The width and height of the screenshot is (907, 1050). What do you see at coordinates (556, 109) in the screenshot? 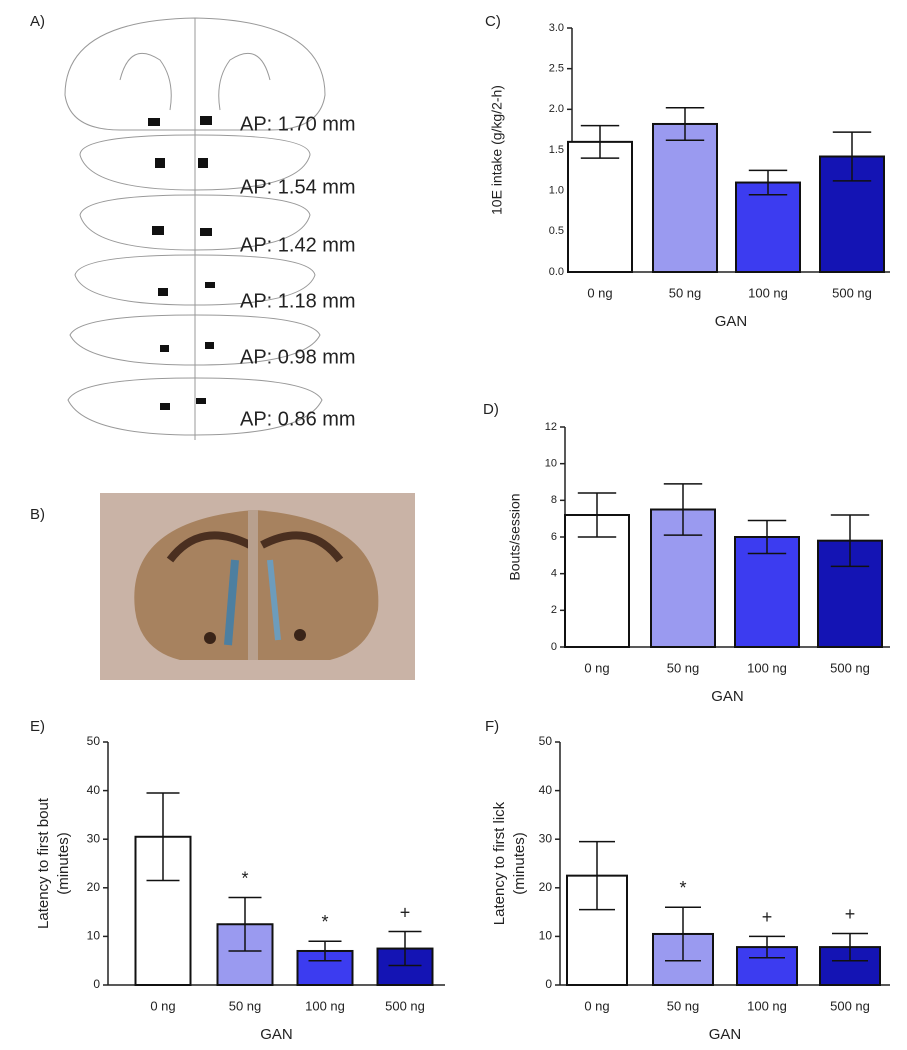
I see `y-tick-label: 2.0` at bounding box center [556, 109].